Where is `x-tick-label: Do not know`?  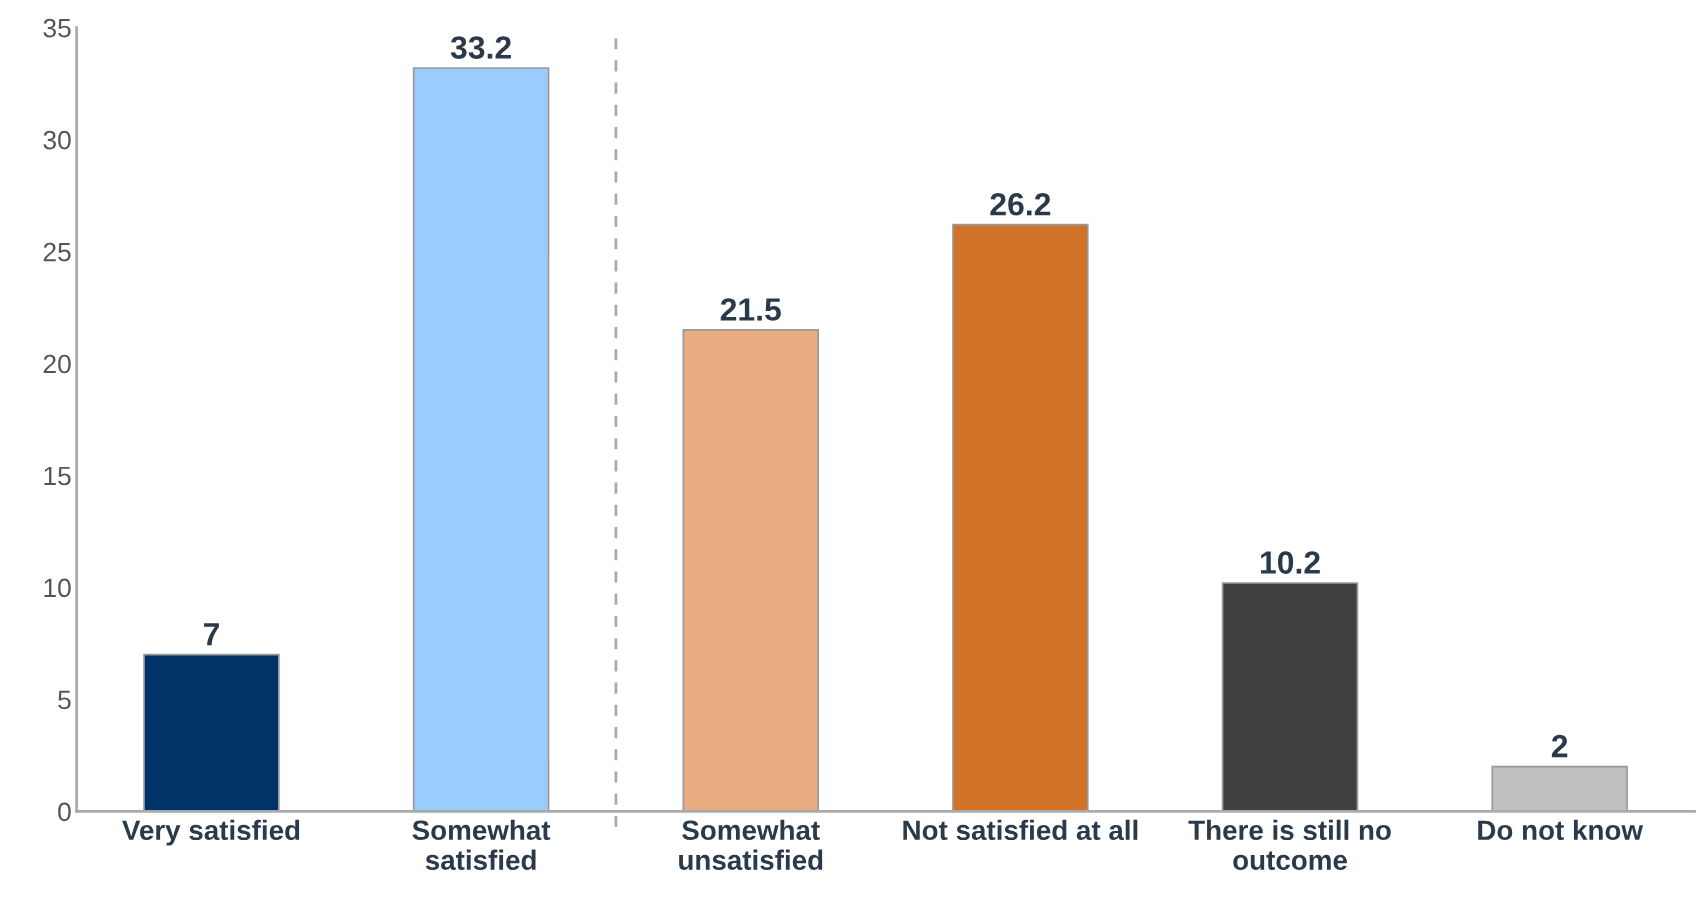
x-tick-label: Do not know is located at coordinates (1561, 830).